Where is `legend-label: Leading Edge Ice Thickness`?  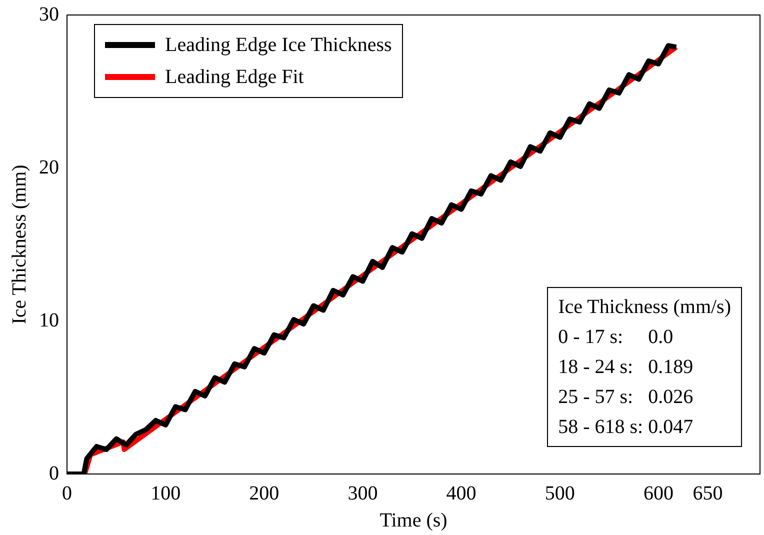
legend-label: Leading Edge Ice Thickness is located at coordinates (278, 45).